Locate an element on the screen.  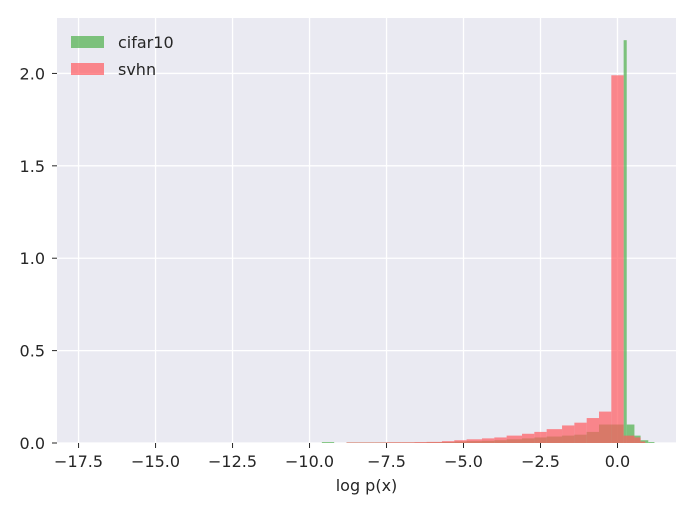
x-axis-ticks: −17.5 −15.0 −12.5 −10.0 −7.5 −5.0 −2.5 0.0 is located at coordinates (342, 457).